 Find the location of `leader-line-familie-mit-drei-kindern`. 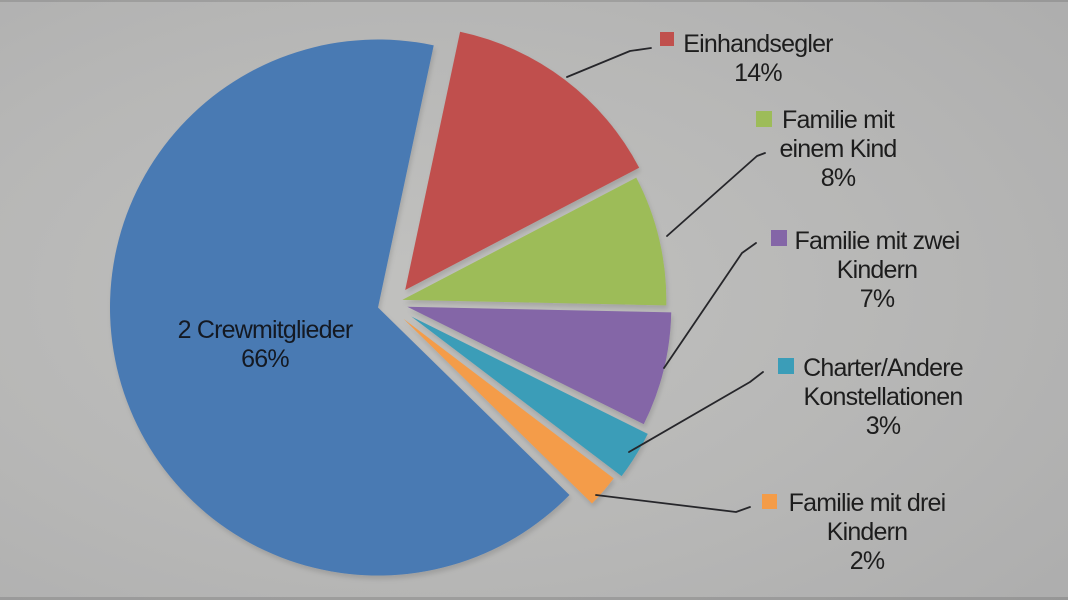

leader-line-familie-mit-drei-kindern is located at coordinates (673, 503).